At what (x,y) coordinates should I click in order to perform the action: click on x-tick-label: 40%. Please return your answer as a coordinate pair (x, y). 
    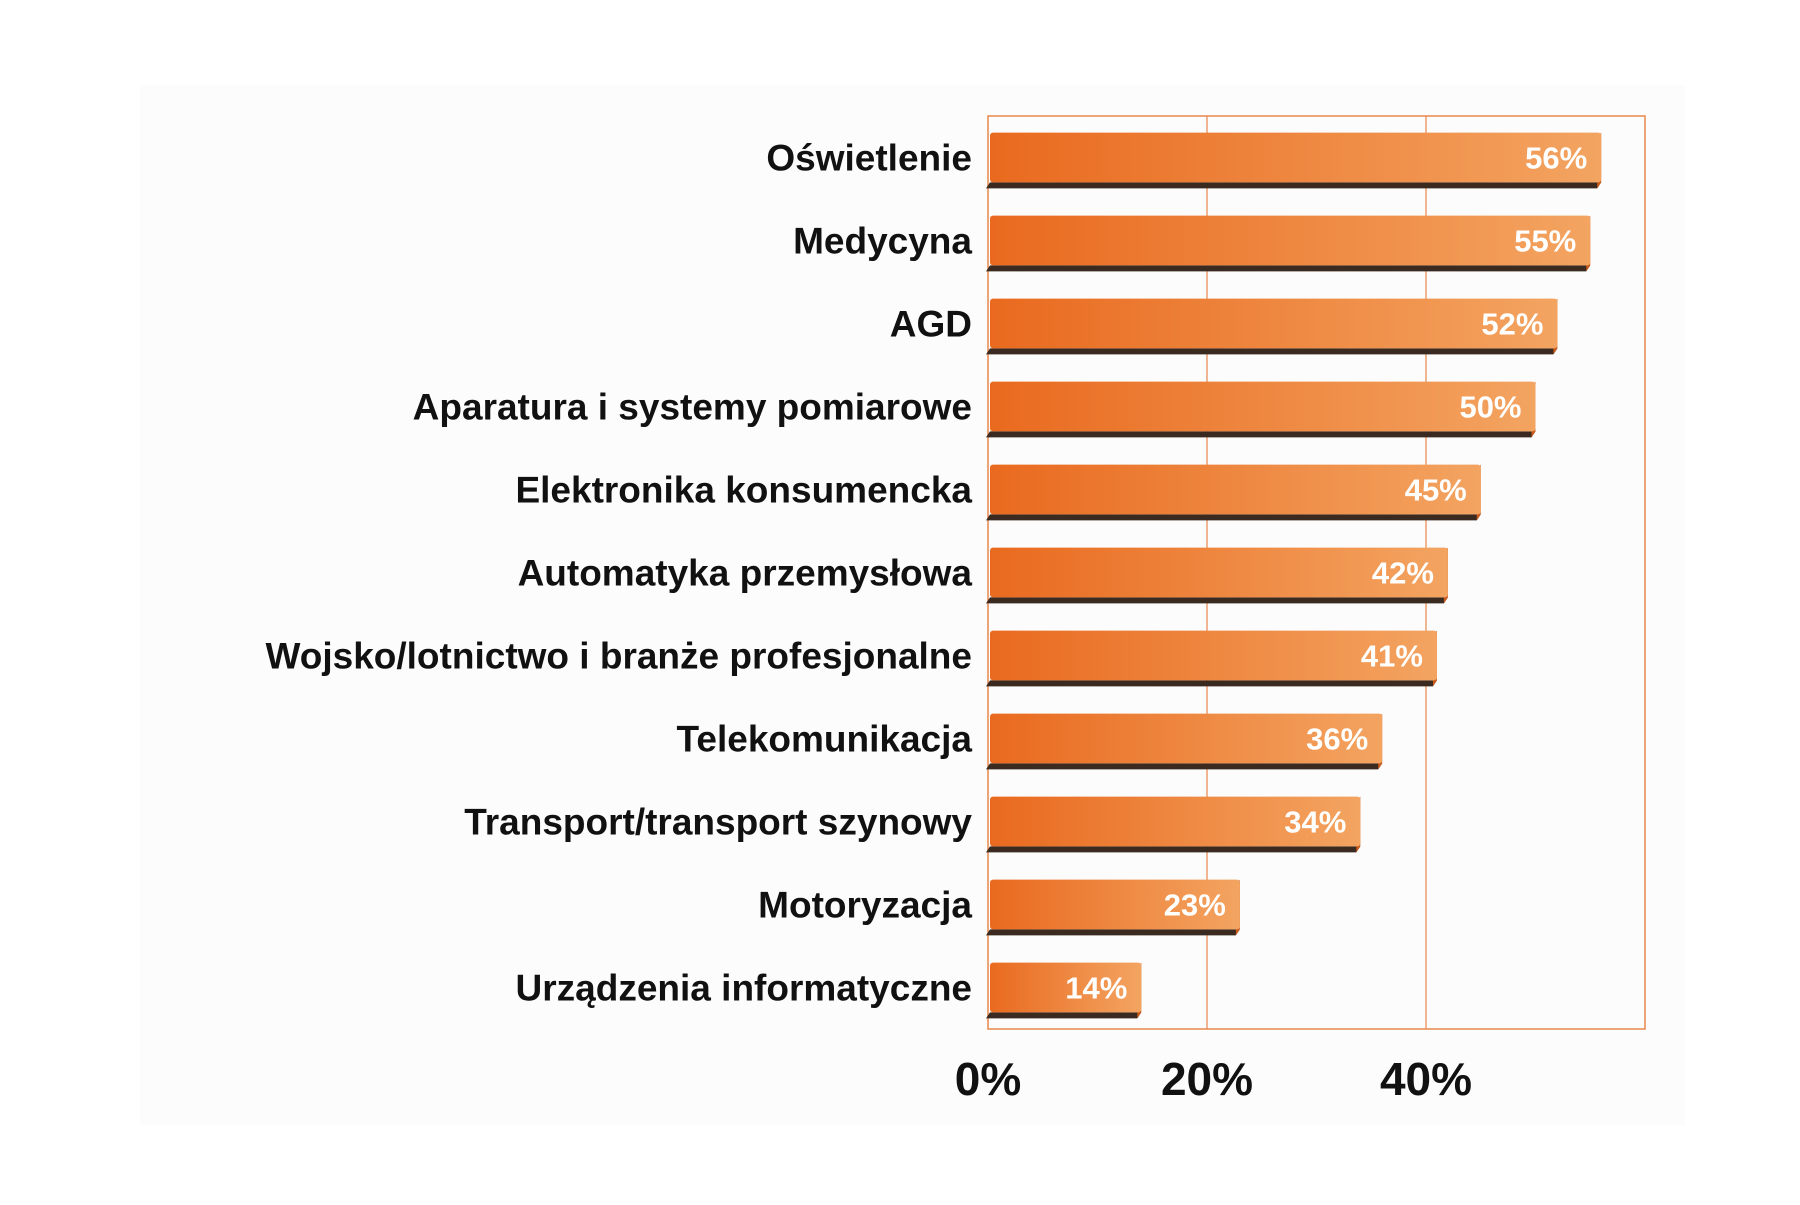
    Looking at the image, I should click on (1426, 1079).